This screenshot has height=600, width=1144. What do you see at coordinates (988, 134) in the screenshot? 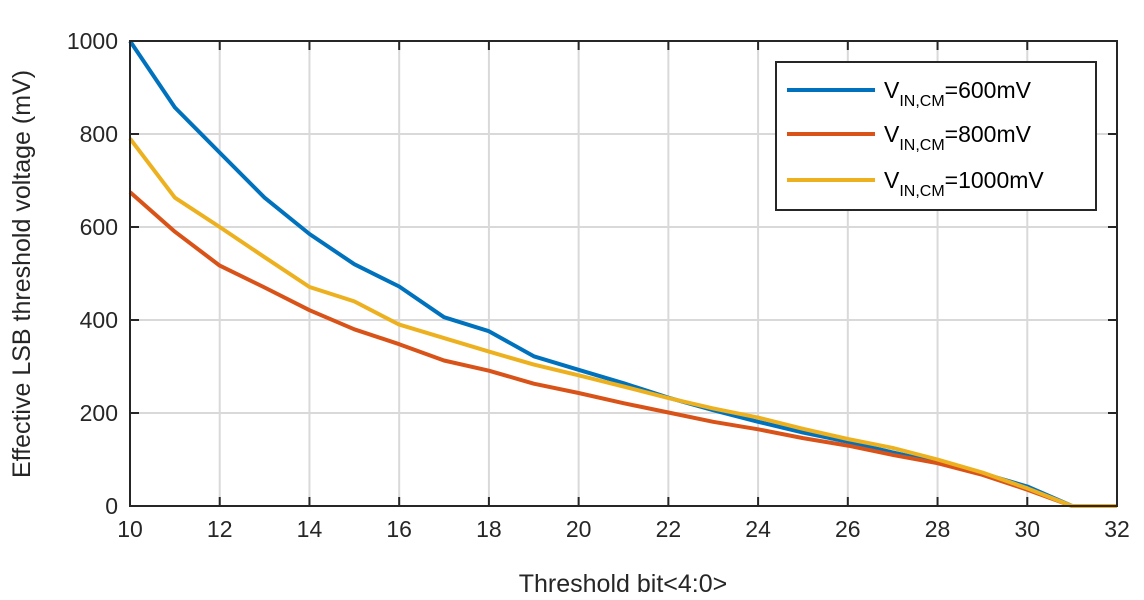
I see `legend-label-value: =800mV` at bounding box center [988, 134].